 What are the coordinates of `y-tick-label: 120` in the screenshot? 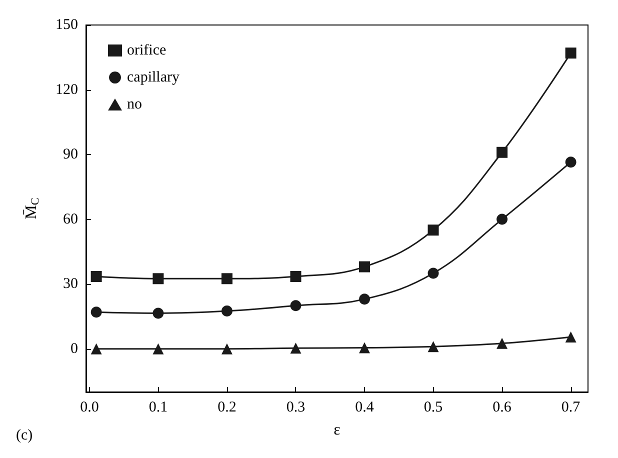 It's located at (67, 90).